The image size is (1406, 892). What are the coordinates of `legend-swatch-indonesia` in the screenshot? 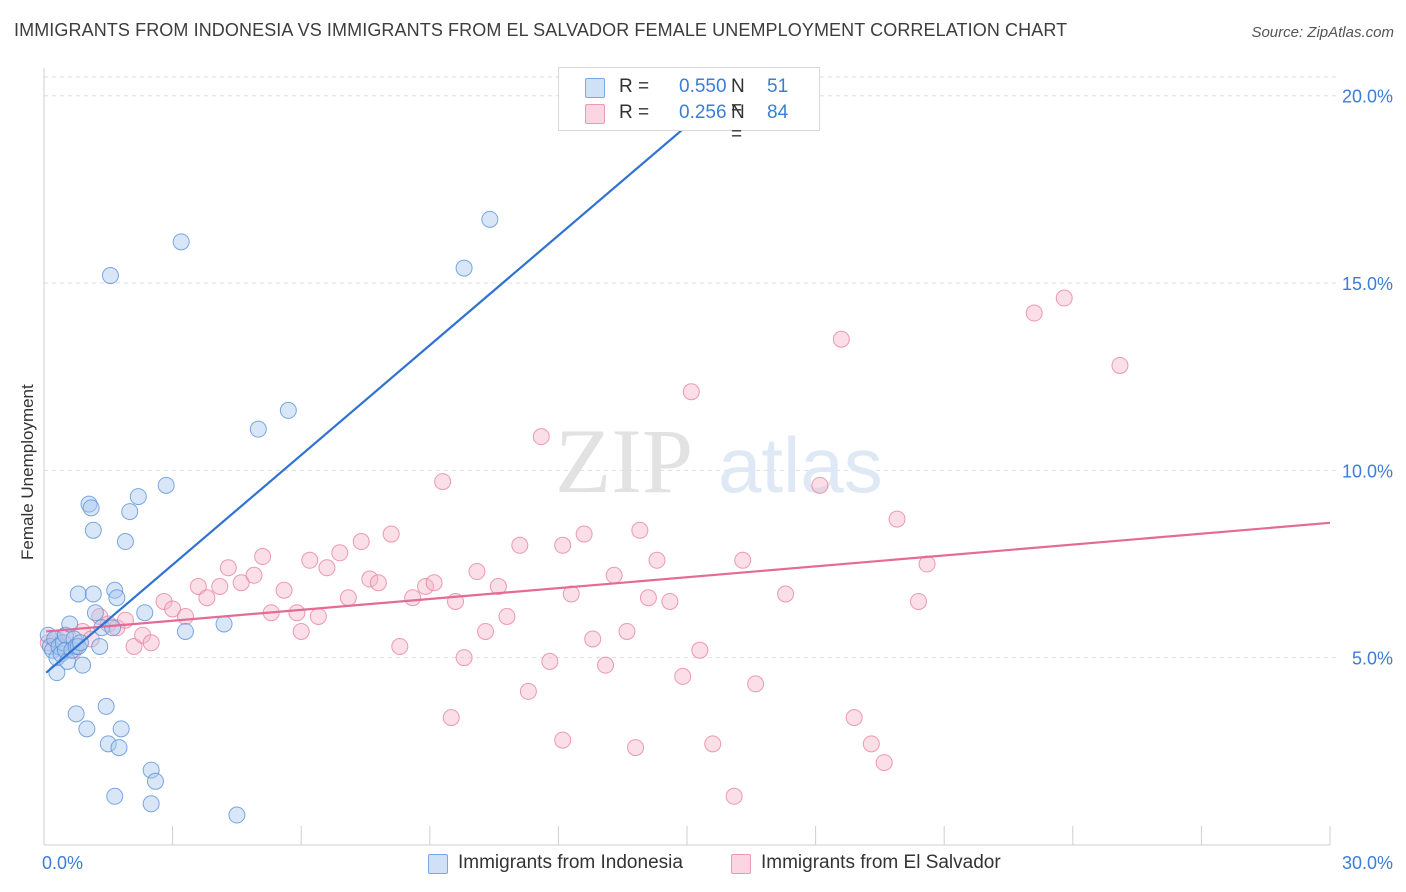 It's located at (595, 88).